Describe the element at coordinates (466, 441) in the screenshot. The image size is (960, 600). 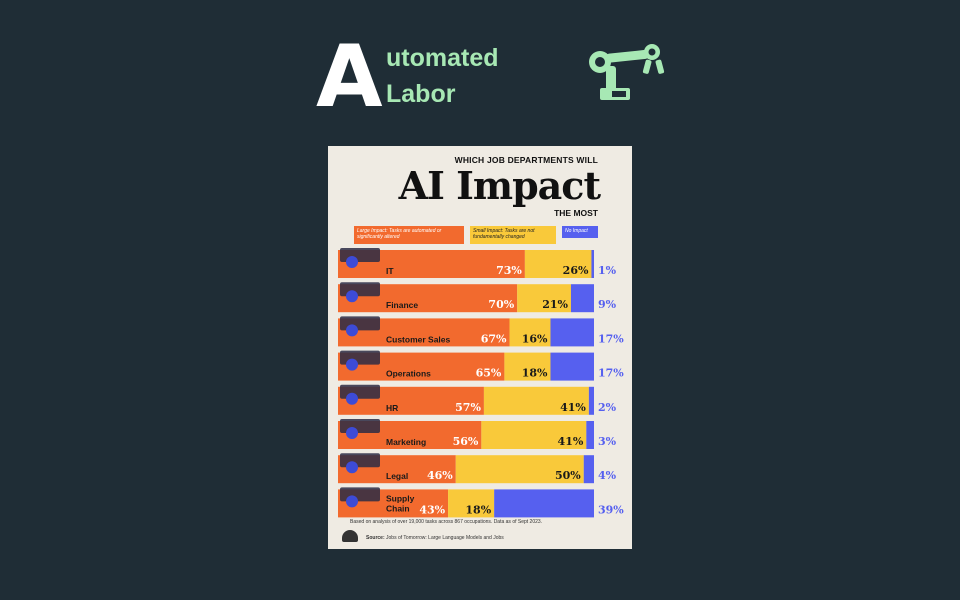
I see `value-label-large-5: 56%` at that location.